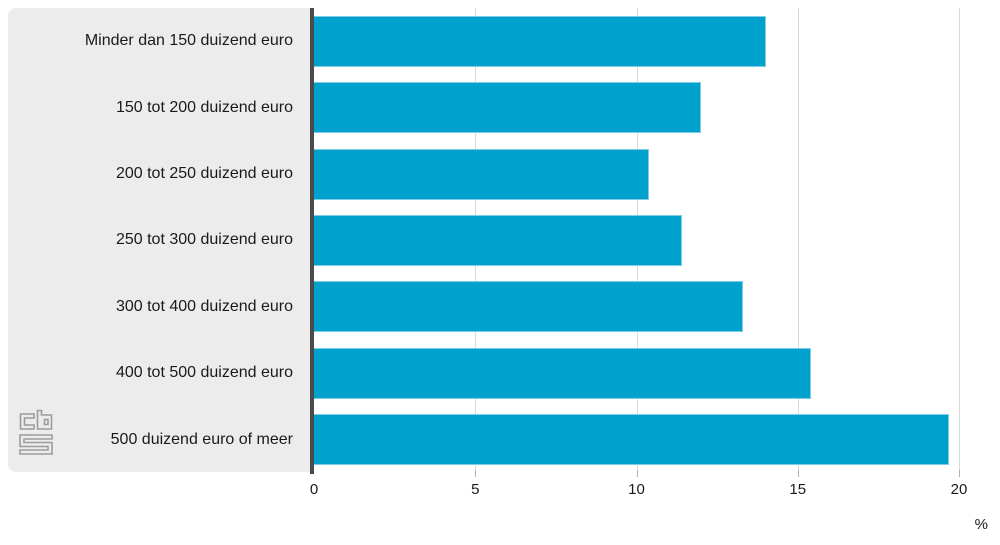 This screenshot has height=545, width=1000. I want to click on cbs-logo-letter-b, so click(44, 419).